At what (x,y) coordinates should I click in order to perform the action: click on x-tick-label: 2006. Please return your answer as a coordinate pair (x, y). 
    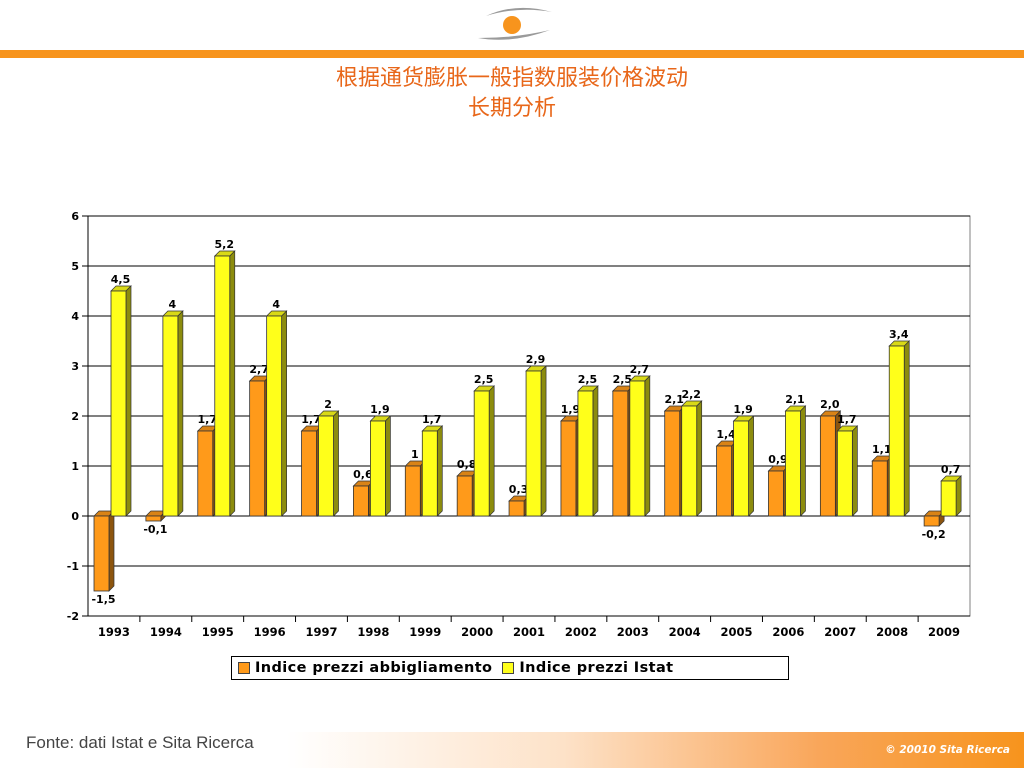
    Looking at the image, I should click on (788, 632).